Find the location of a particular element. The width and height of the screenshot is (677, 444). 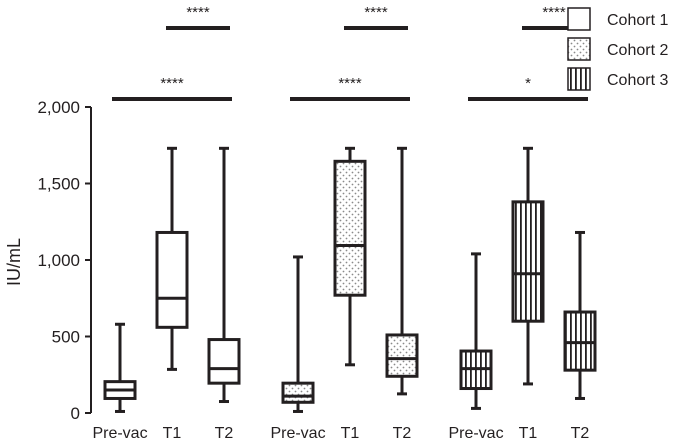

box-cohort-2-pre-vac is located at coordinates (298, 334).